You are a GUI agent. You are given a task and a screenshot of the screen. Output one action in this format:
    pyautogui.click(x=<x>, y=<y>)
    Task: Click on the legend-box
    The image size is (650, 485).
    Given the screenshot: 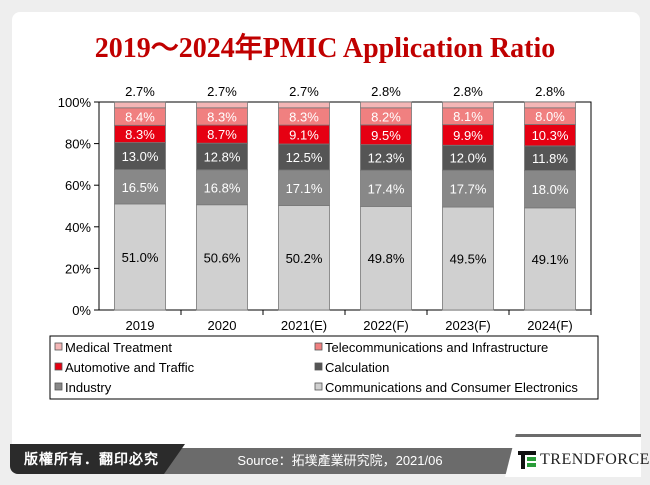 What is the action you would take?
    pyautogui.click(x=324, y=367)
    